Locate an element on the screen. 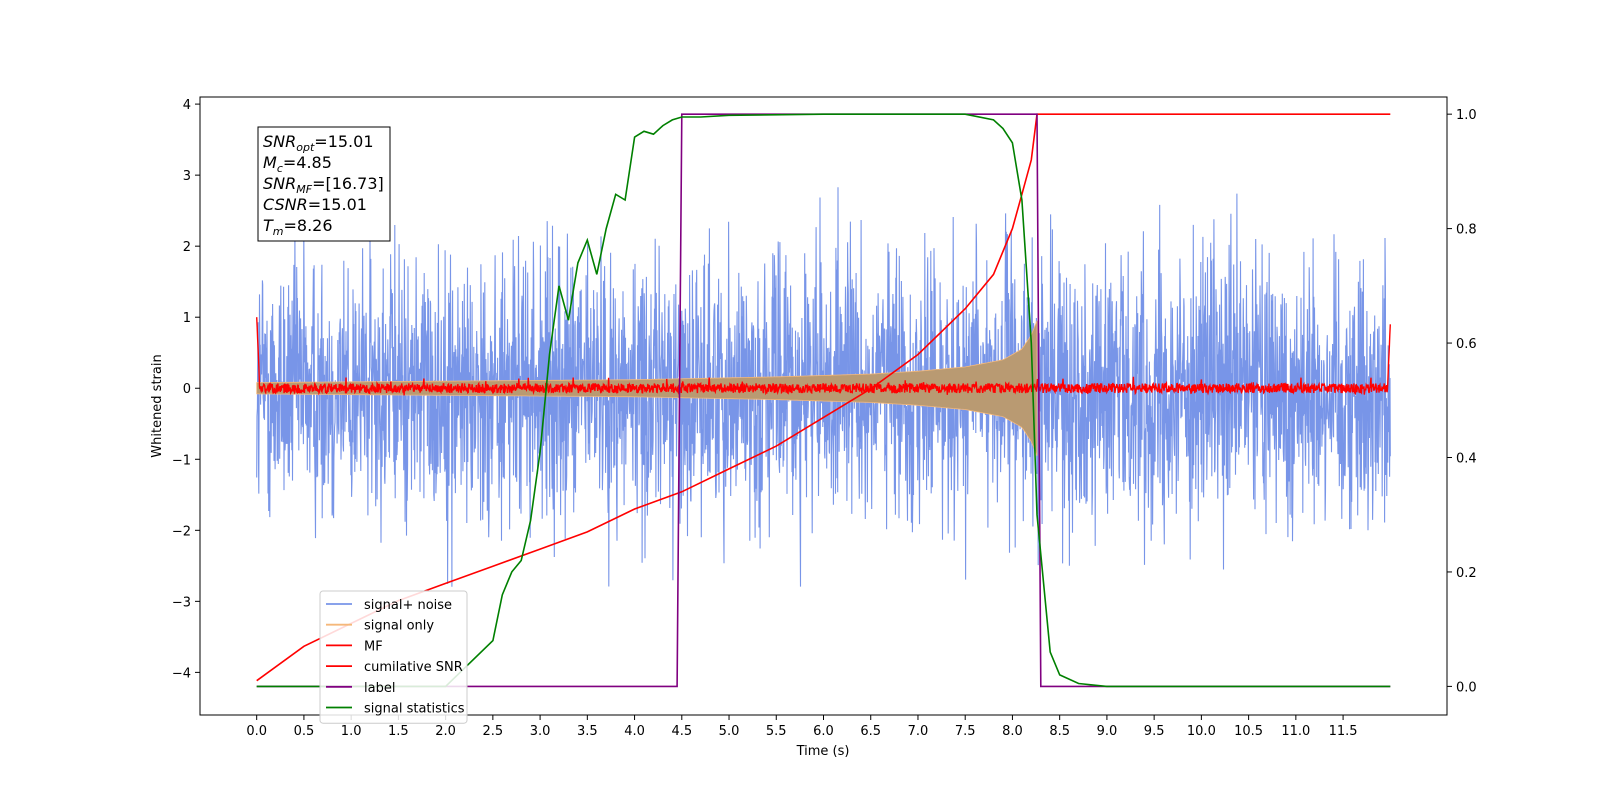  x-axis-label: Time (s) is located at coordinates (823, 751).